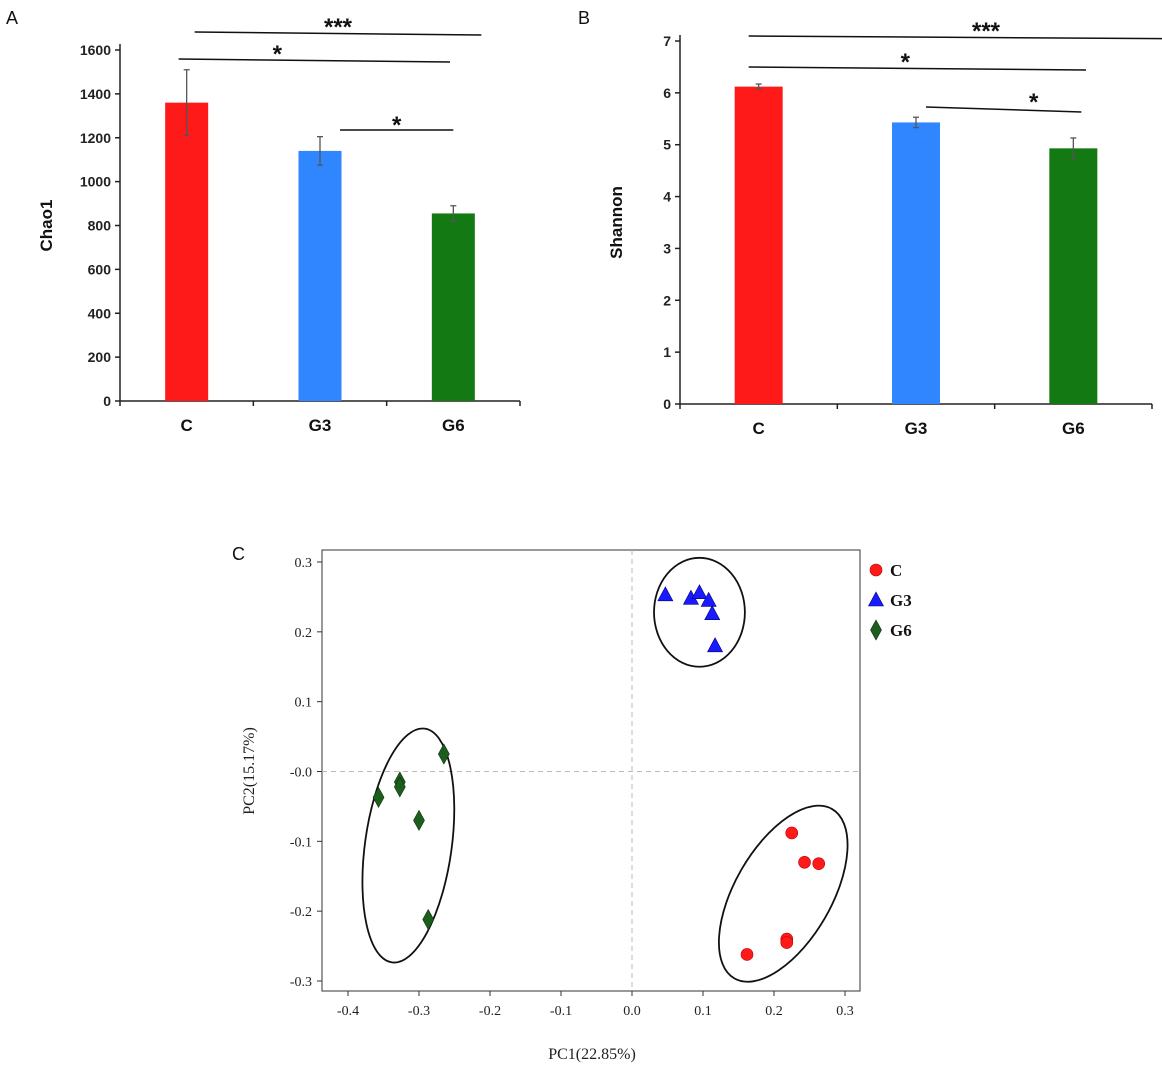  Describe the element at coordinates (616, 222) in the screenshot. I see `y-axis-label: Shannon` at that location.